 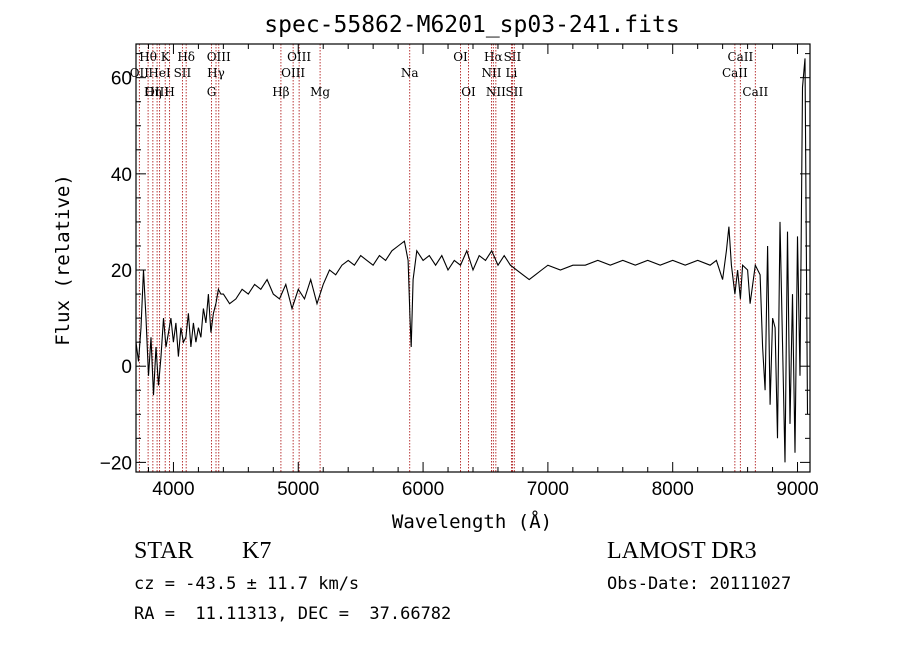 What do you see at coordinates (410, 73) in the screenshot?
I see `line-label-16: Na` at bounding box center [410, 73].